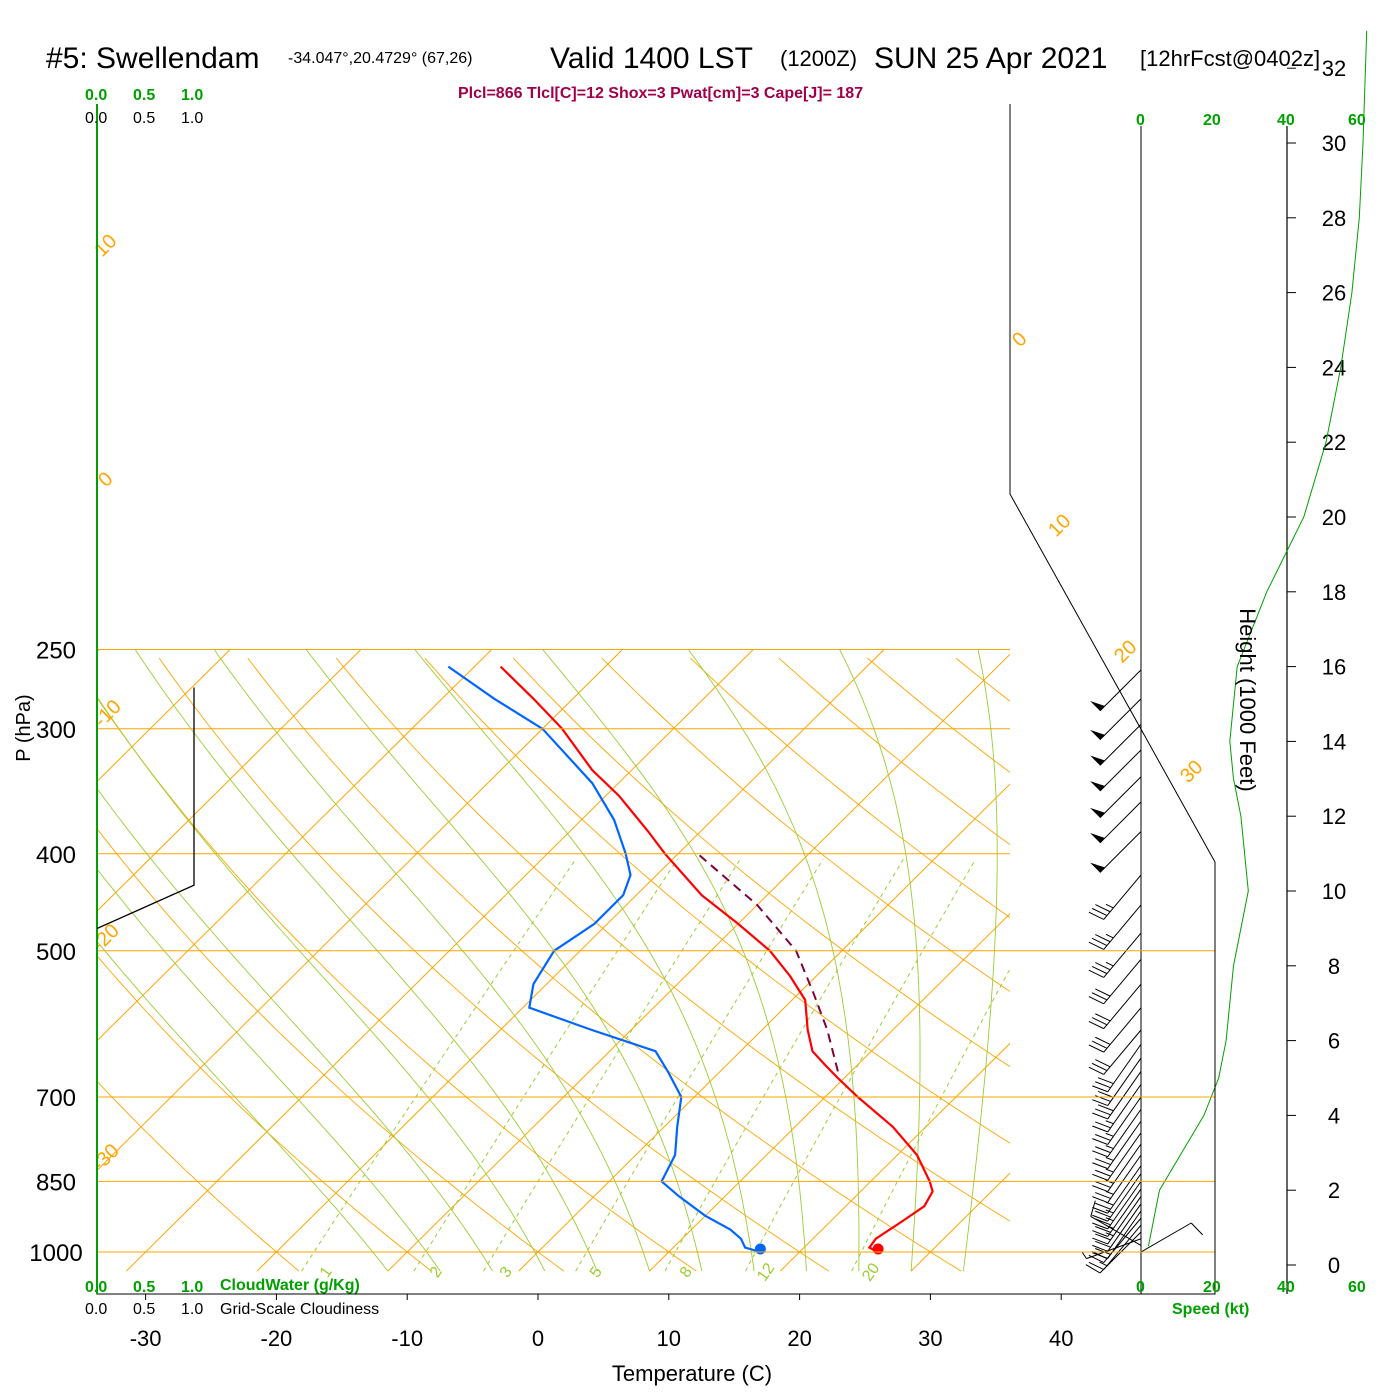 The width and height of the screenshot is (1400, 1400). What do you see at coordinates (1334, 891) in the screenshot?
I see `height-tick-label: 10` at bounding box center [1334, 891].